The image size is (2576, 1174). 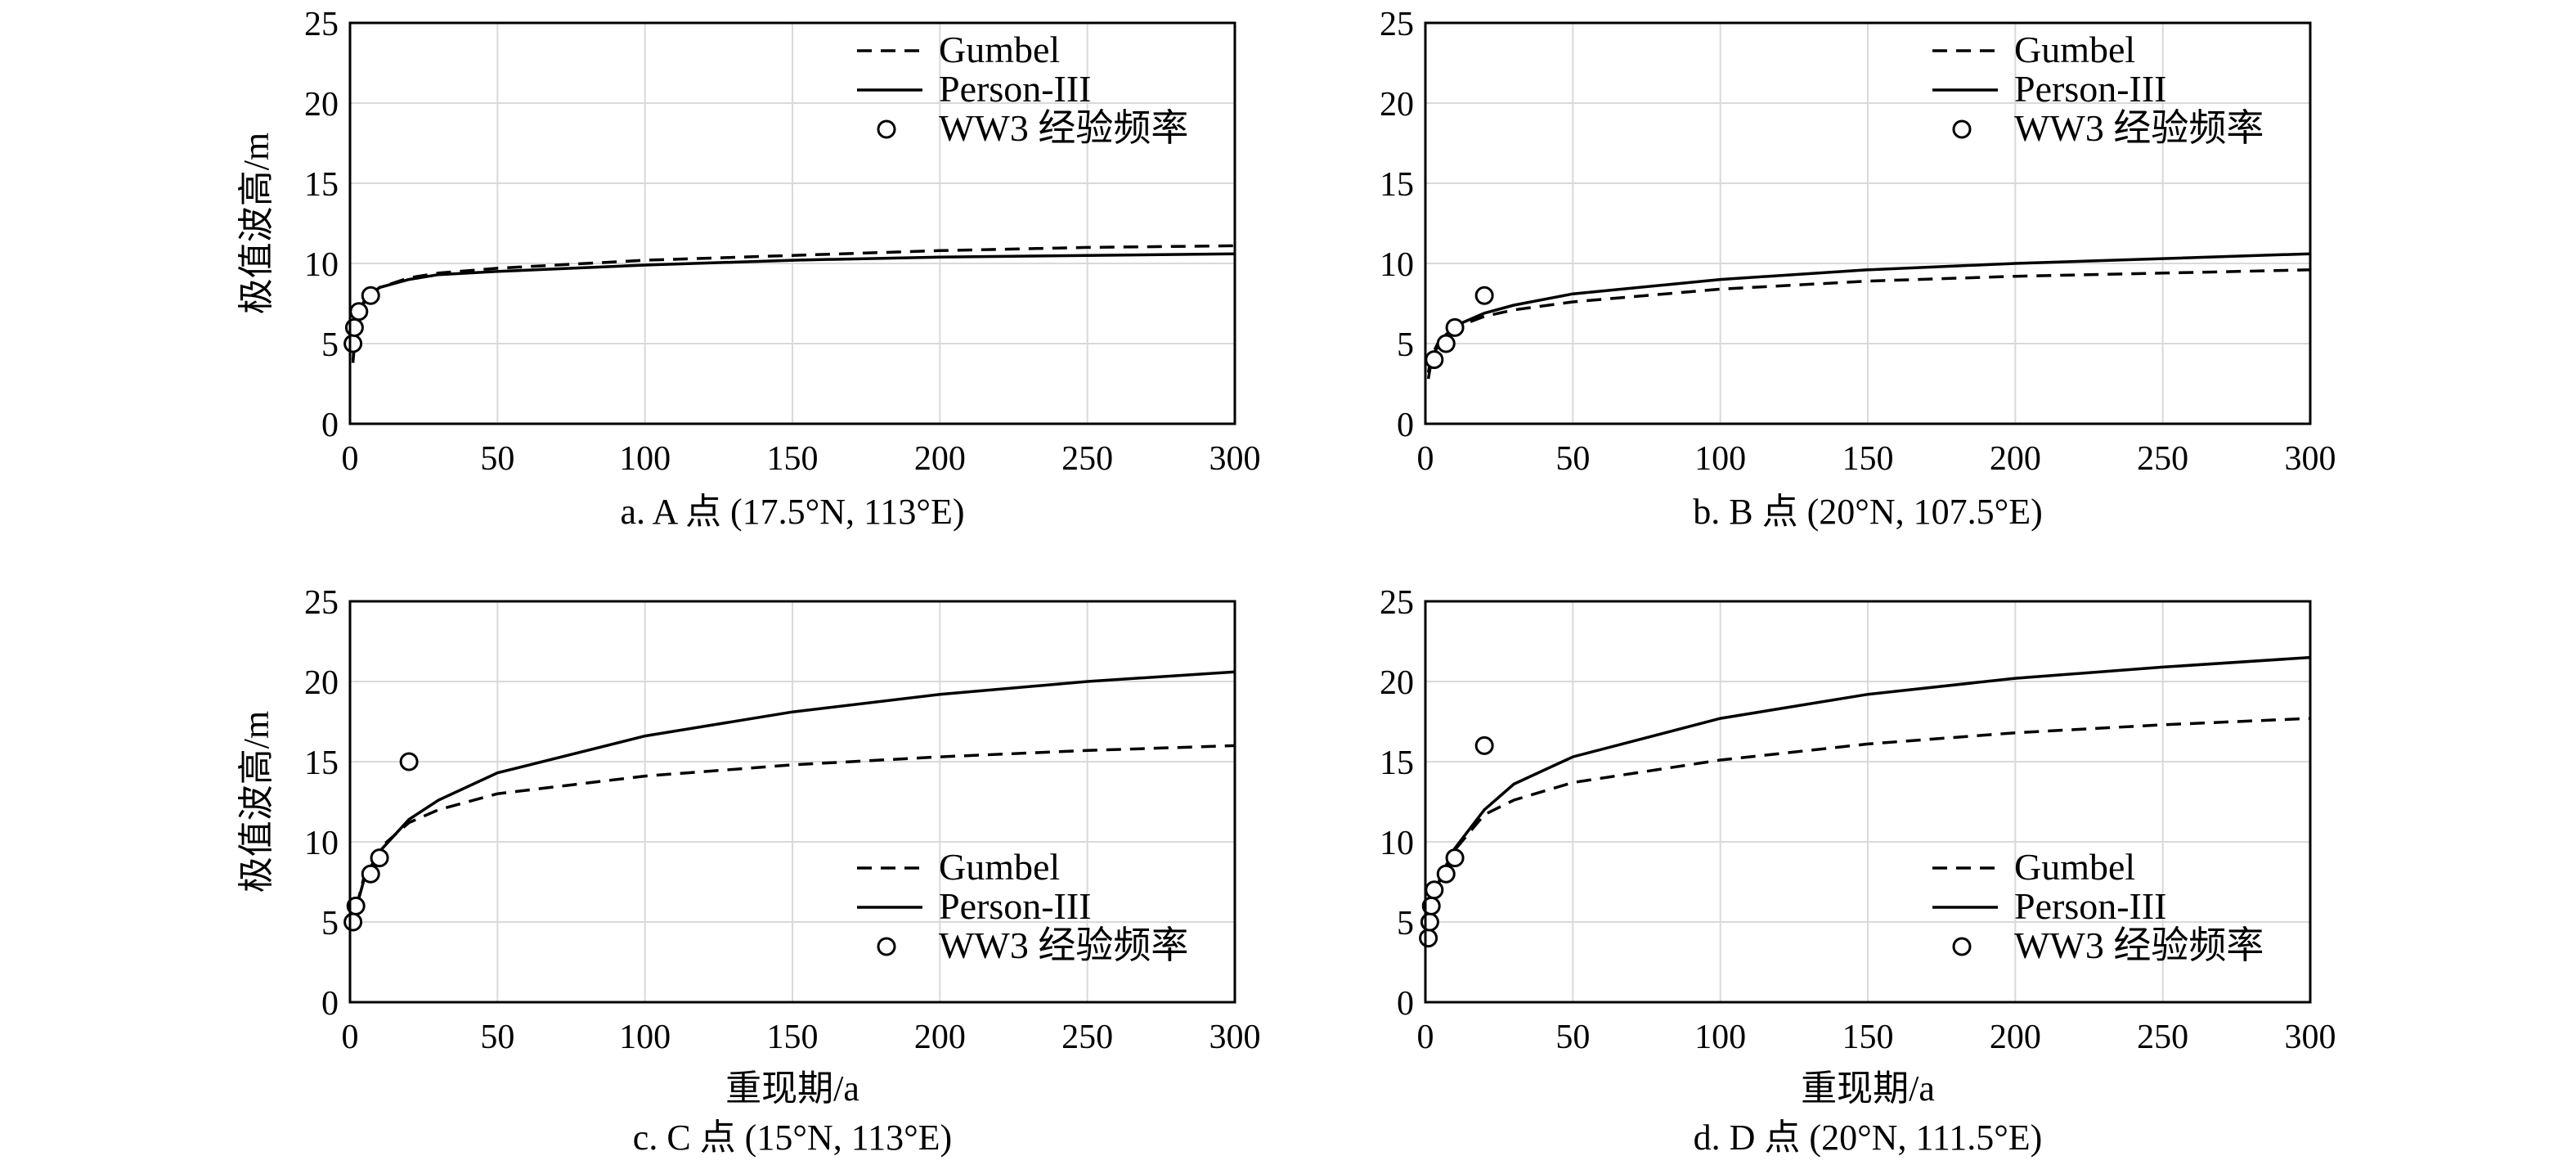 I want to click on panel-caption: c. C 点 (15°N, 113°E), so click(x=793, y=1138).